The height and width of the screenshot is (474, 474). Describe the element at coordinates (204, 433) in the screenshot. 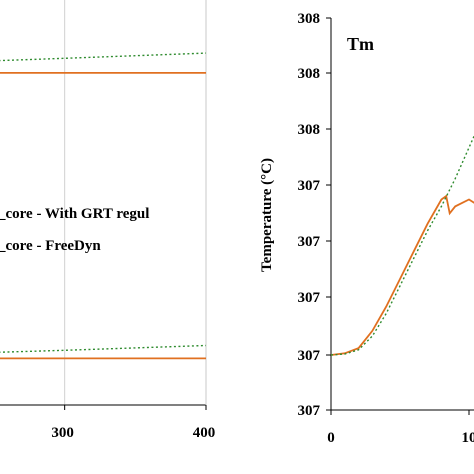

I see `left-x-tick-label-400: 400` at that location.